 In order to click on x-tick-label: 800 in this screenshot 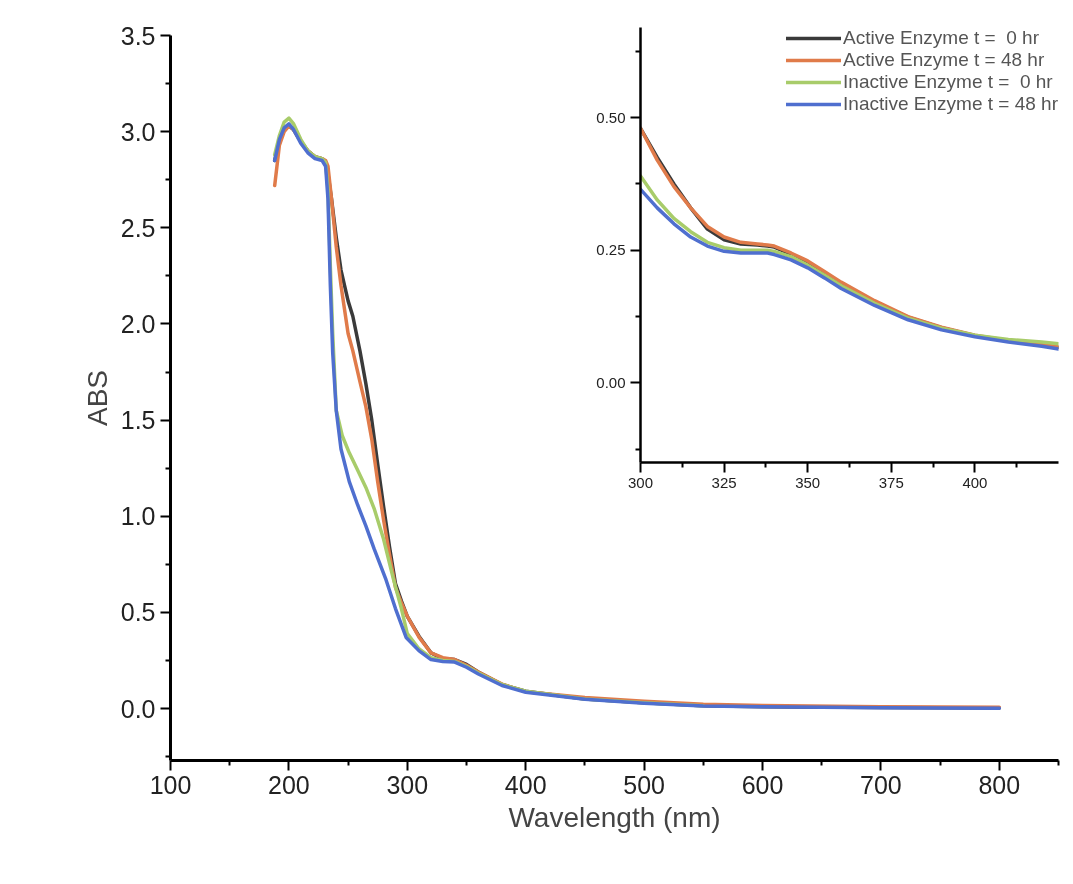, I will do `click(999, 784)`.